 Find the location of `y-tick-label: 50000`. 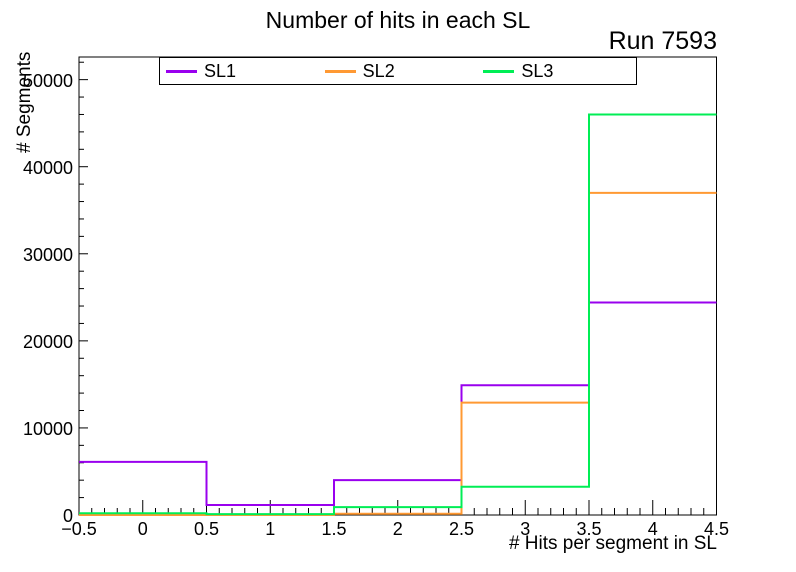

y-tick-label: 50000 is located at coordinates (47, 80).